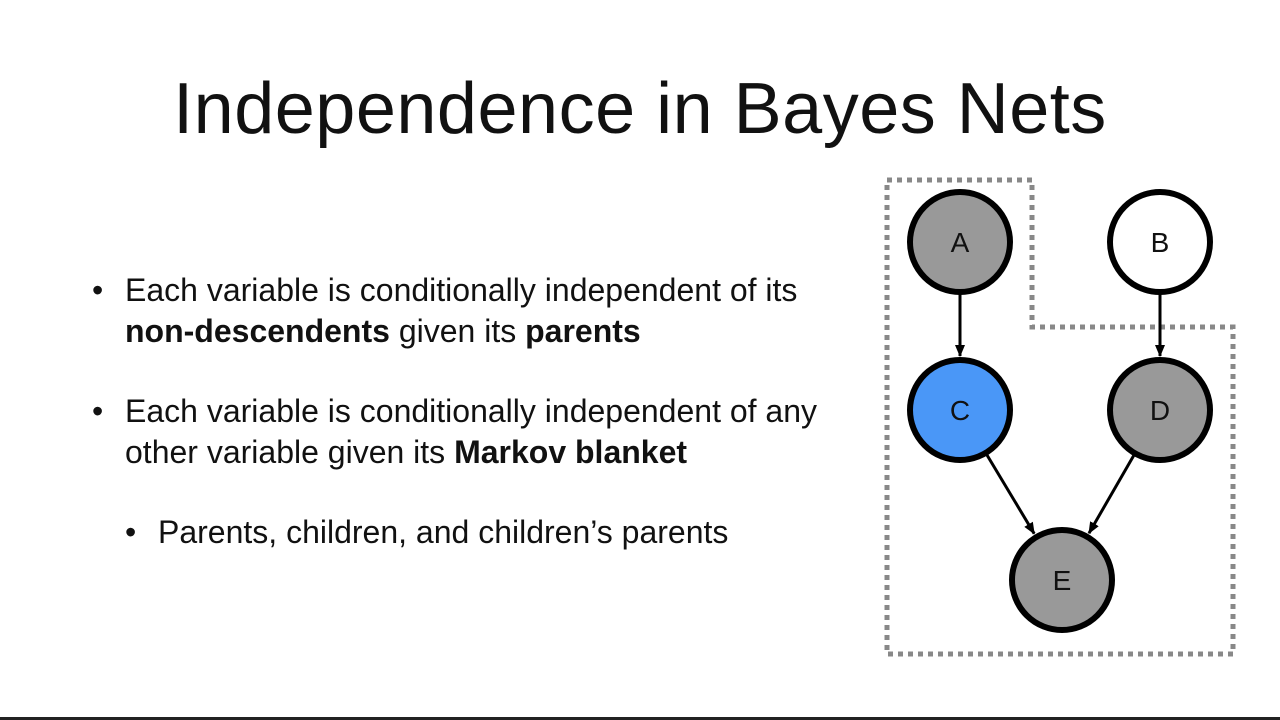 This screenshot has width=1280, height=720. Describe the element at coordinates (1111, 494) in the screenshot. I see `edge-d-e` at that location.